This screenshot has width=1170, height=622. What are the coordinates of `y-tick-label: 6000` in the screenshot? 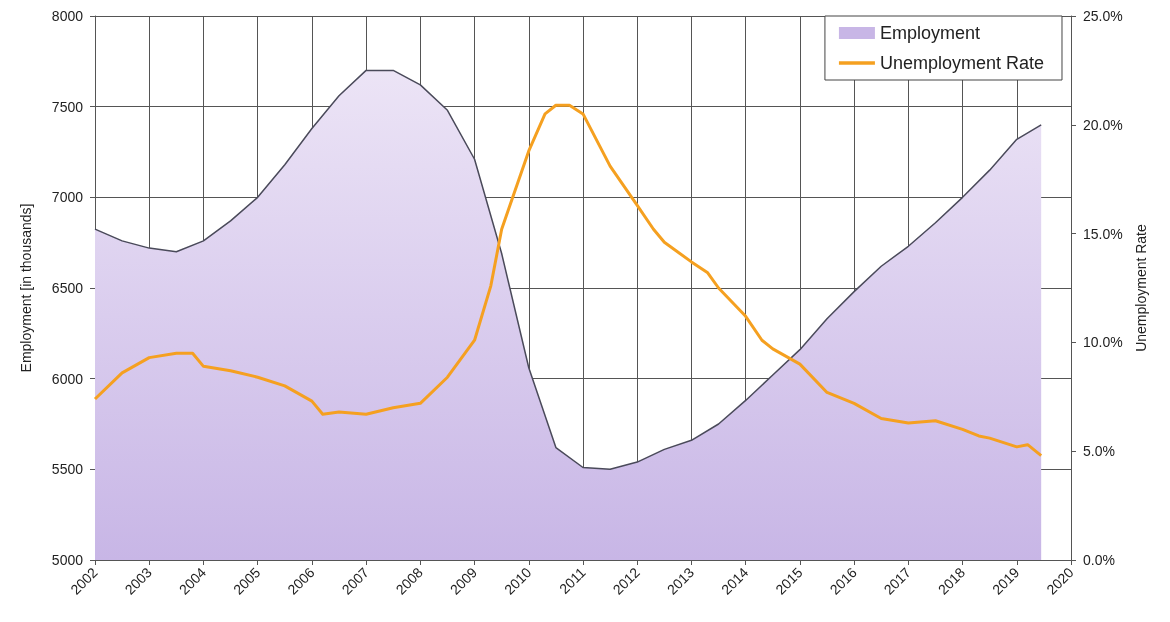 It's located at (67, 378).